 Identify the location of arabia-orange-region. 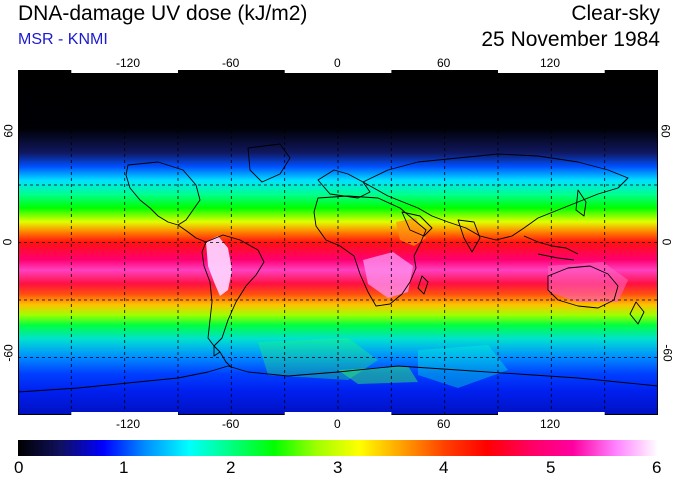
(411, 232).